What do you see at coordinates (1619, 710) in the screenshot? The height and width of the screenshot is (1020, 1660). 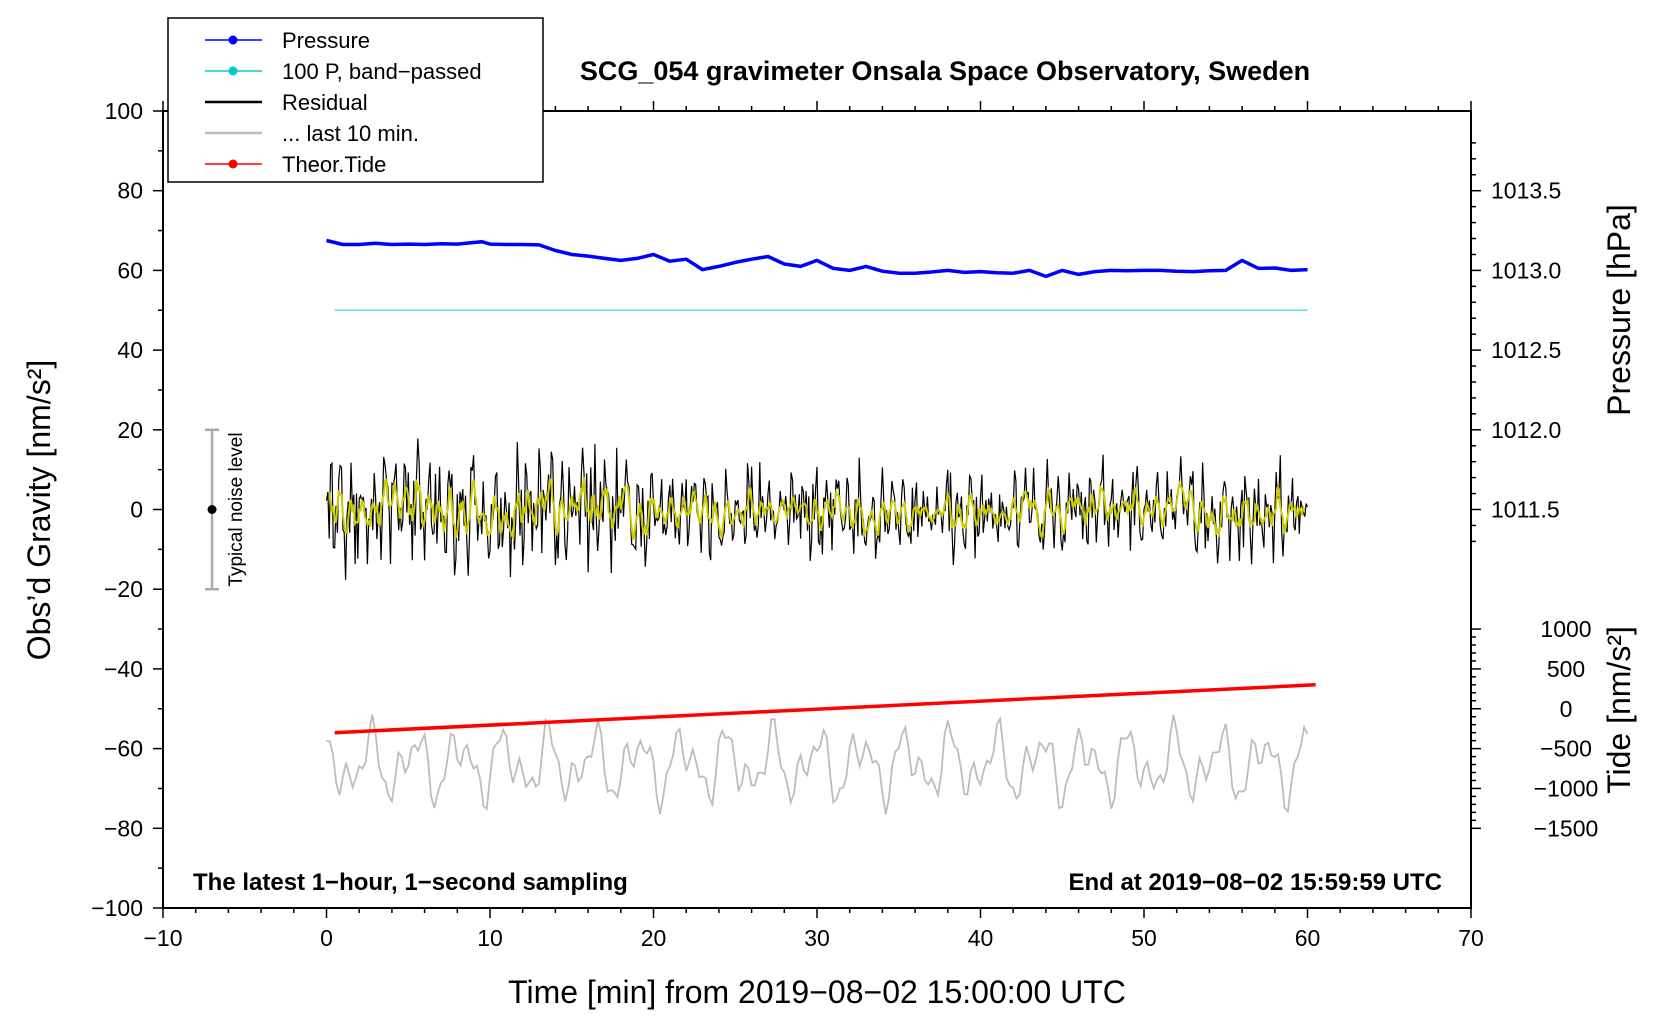 I see `tide-axis-label: Tide [nm/s²]` at bounding box center [1619, 710].